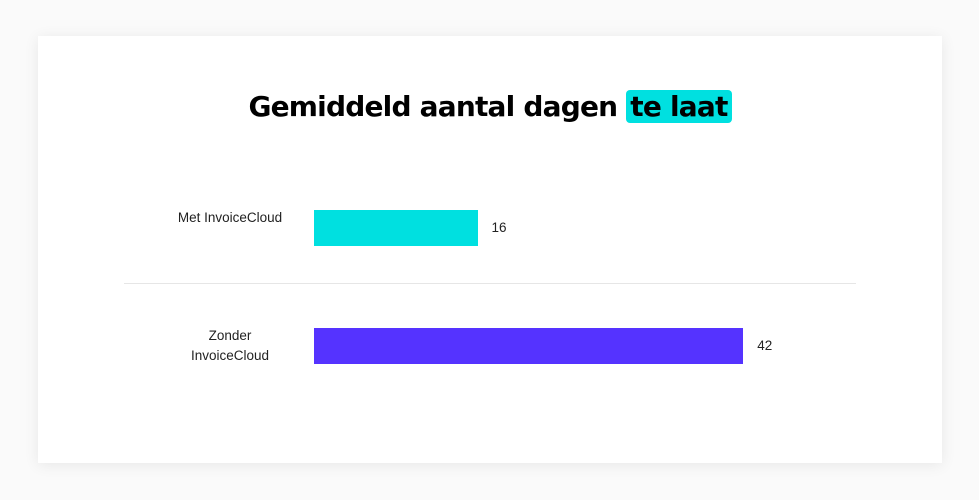 The width and height of the screenshot is (979, 500). Describe the element at coordinates (433, 106) in the screenshot. I see `title-text: Gemiddeld aantal dagen` at that location.